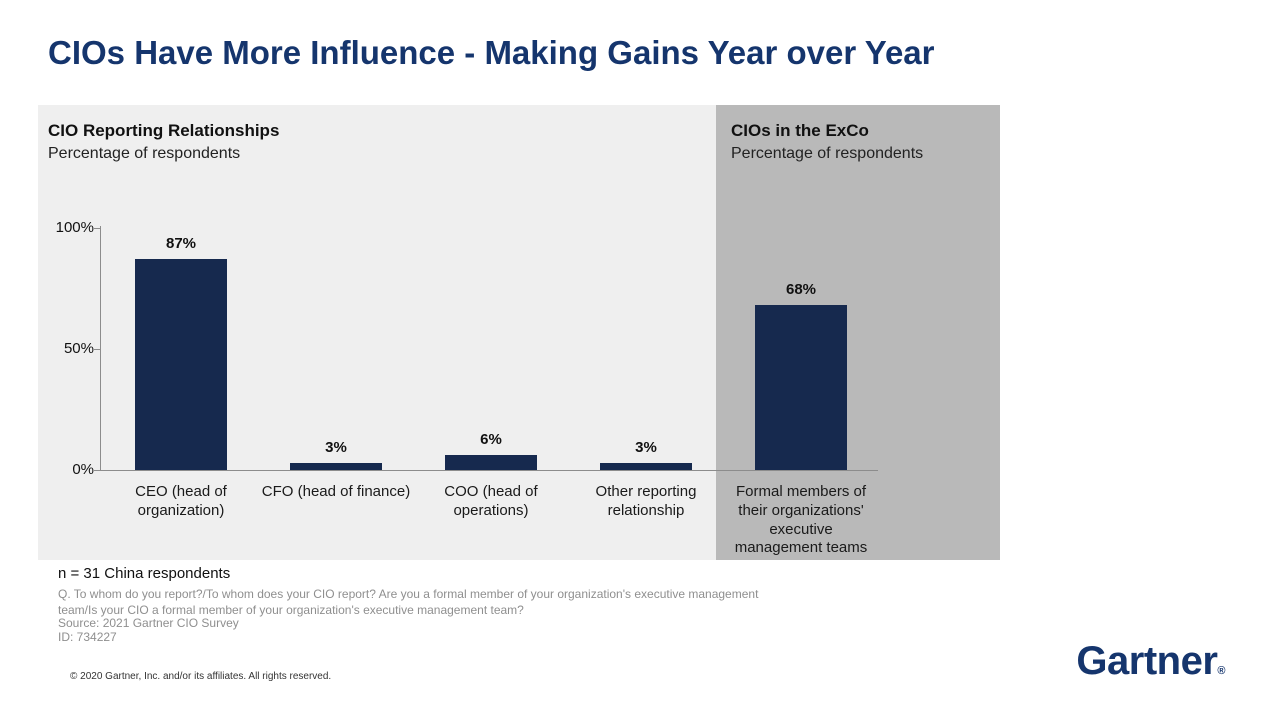 This screenshot has height=716, width=1271. I want to click on x-axis-line, so click(489, 470).